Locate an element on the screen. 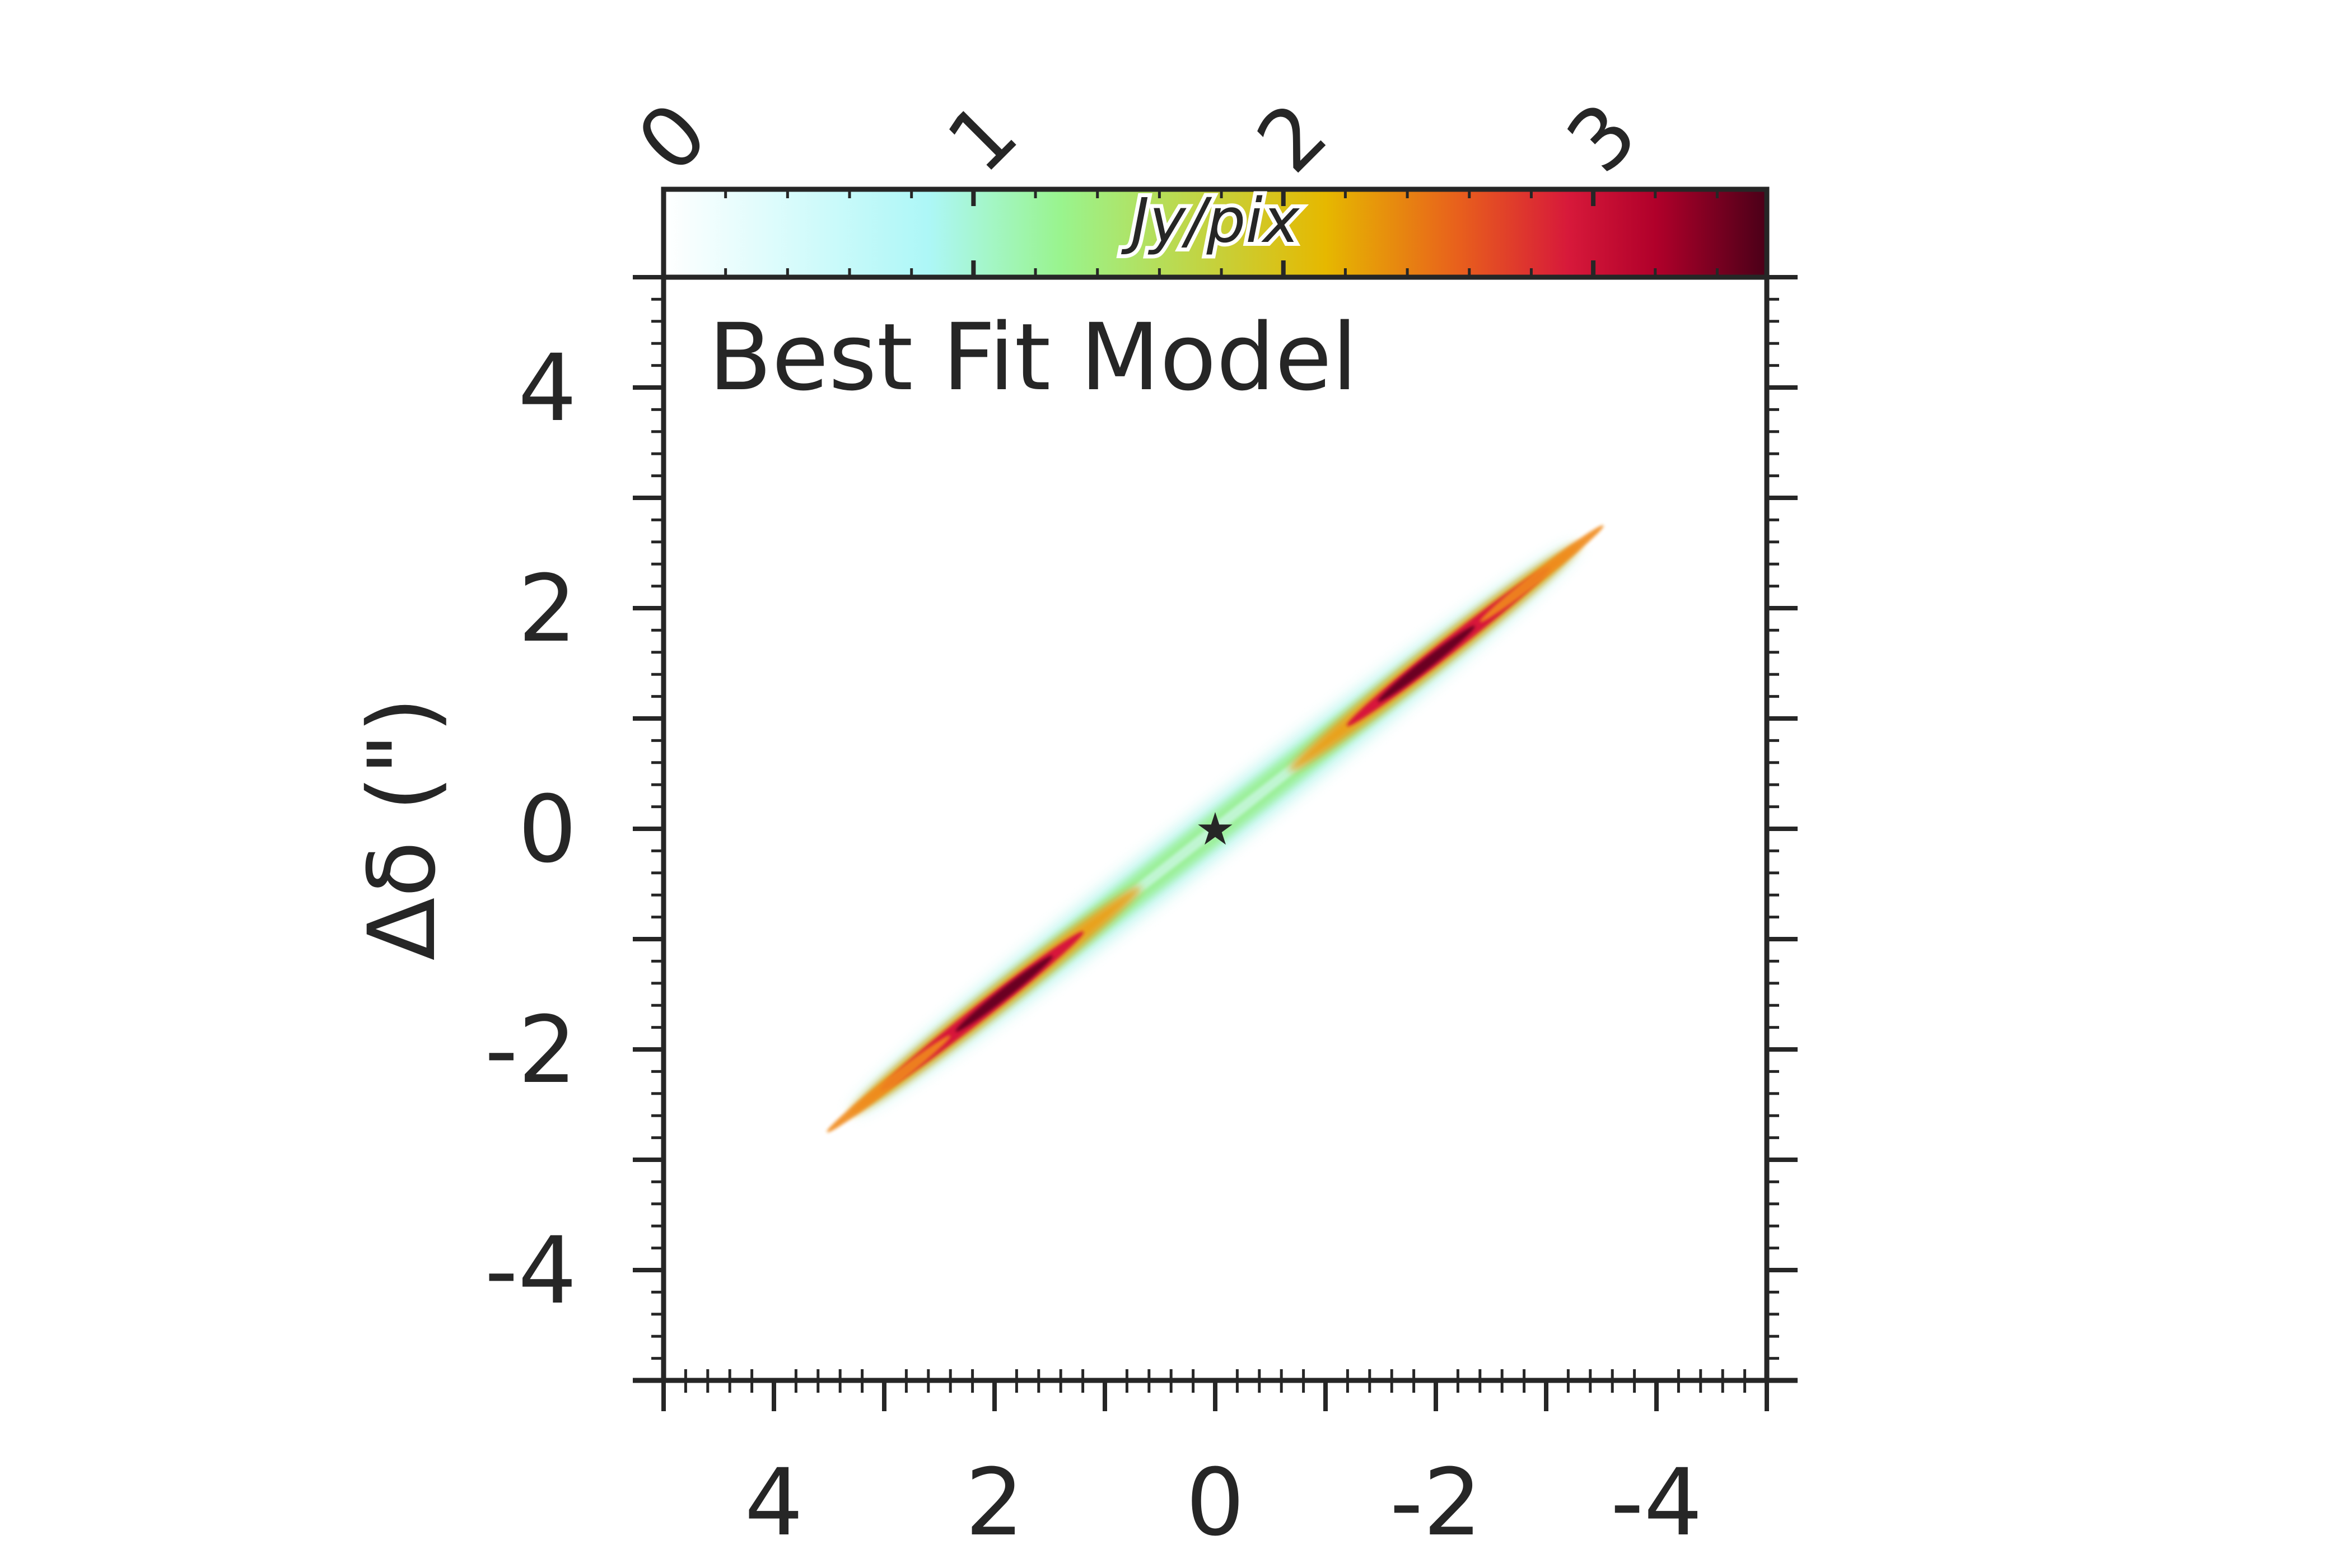 The height and width of the screenshot is (1568, 2352). colorbar-label: Jy/pix is located at coordinates (1211, 221).